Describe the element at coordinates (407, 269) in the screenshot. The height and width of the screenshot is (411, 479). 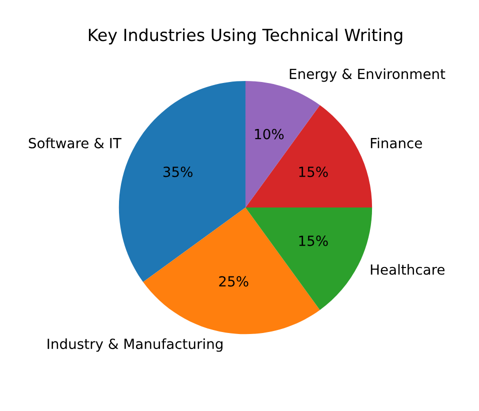
I see `slice-label: Healthcare` at that location.